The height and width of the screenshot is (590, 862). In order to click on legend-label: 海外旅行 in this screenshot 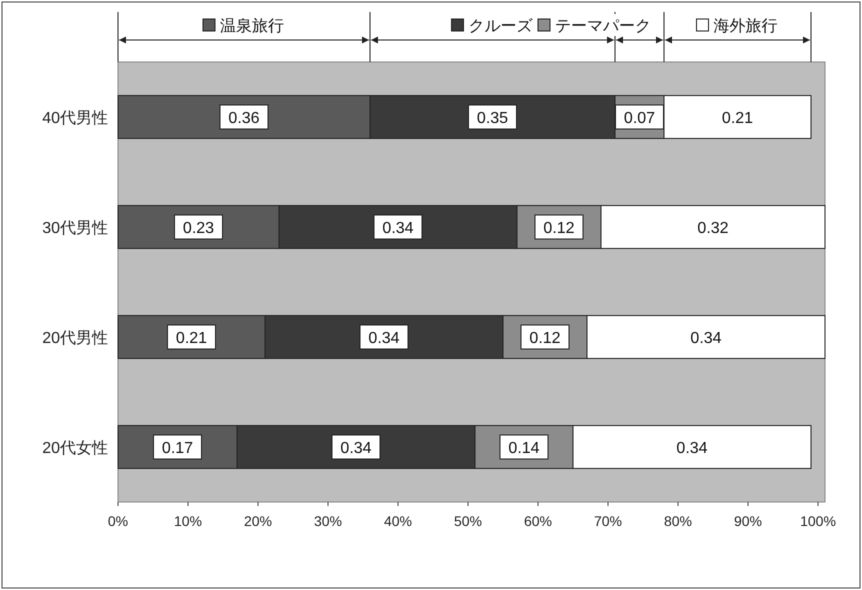, I will do `click(746, 26)`.